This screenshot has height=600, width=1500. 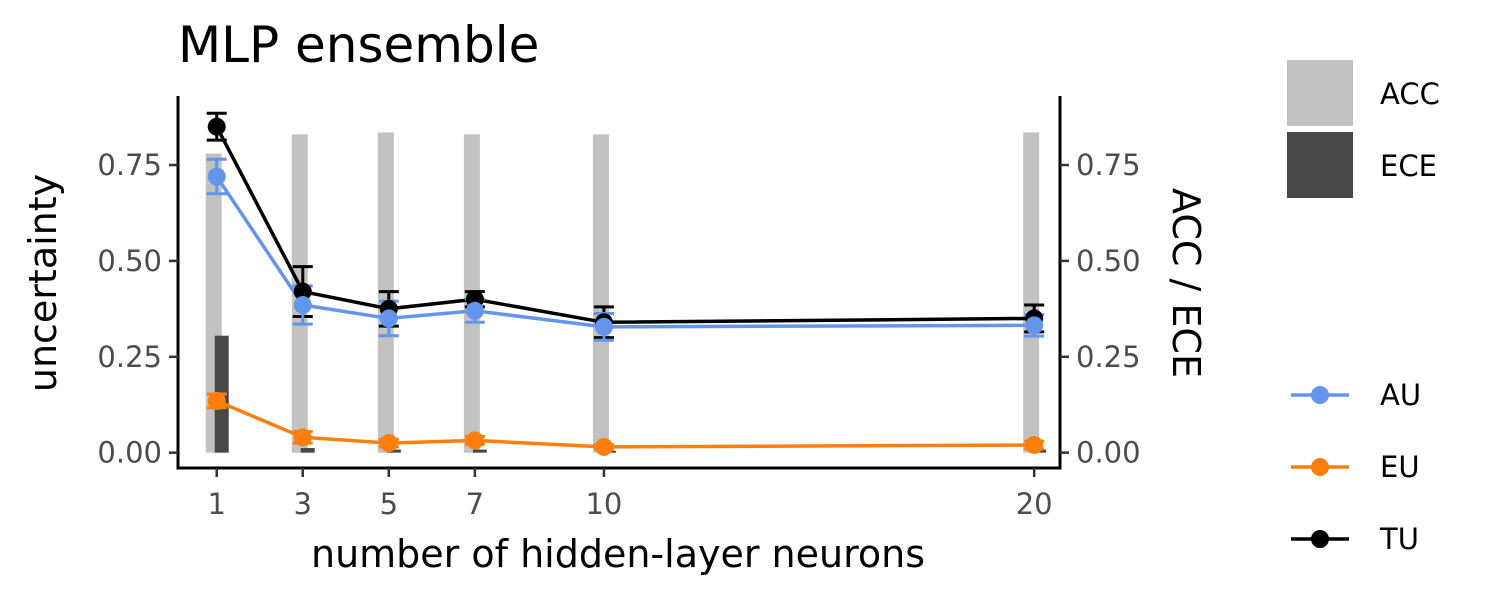 What do you see at coordinates (1320, 467) in the screenshot?
I see `legend-marker-eu` at bounding box center [1320, 467].